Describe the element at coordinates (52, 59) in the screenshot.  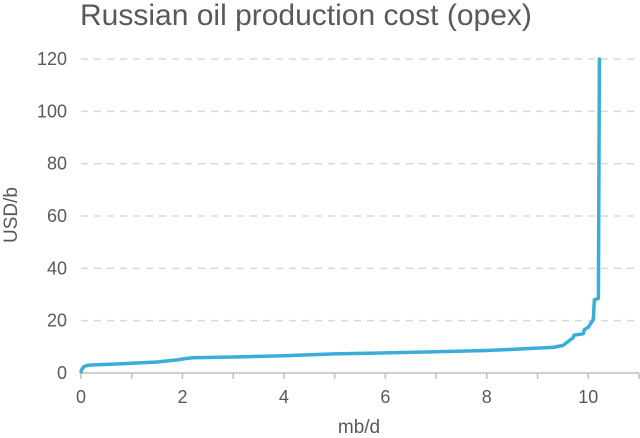
I see `y-tick-label: 120` at that location.